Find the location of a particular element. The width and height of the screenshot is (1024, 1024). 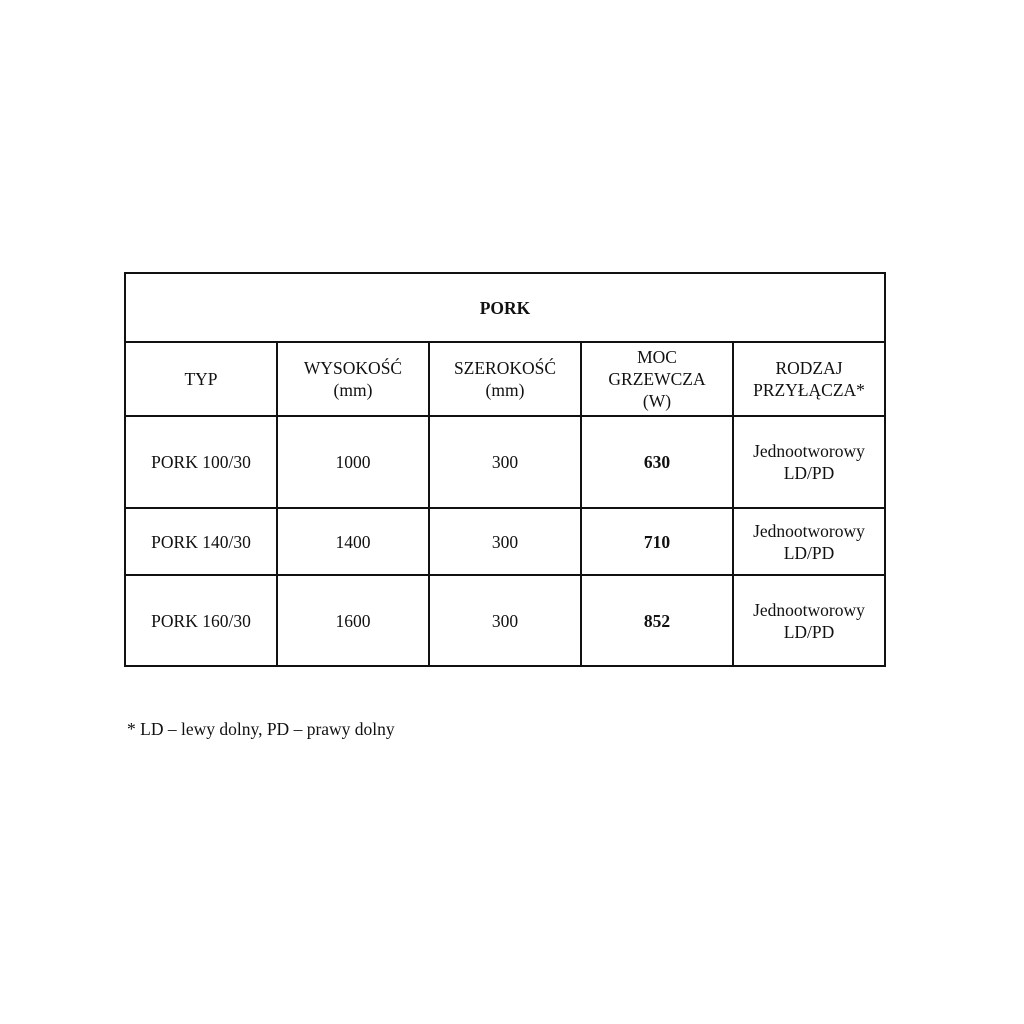

footnote: * LD – lewy dolny, PD – prawy dolny is located at coordinates (261, 729).